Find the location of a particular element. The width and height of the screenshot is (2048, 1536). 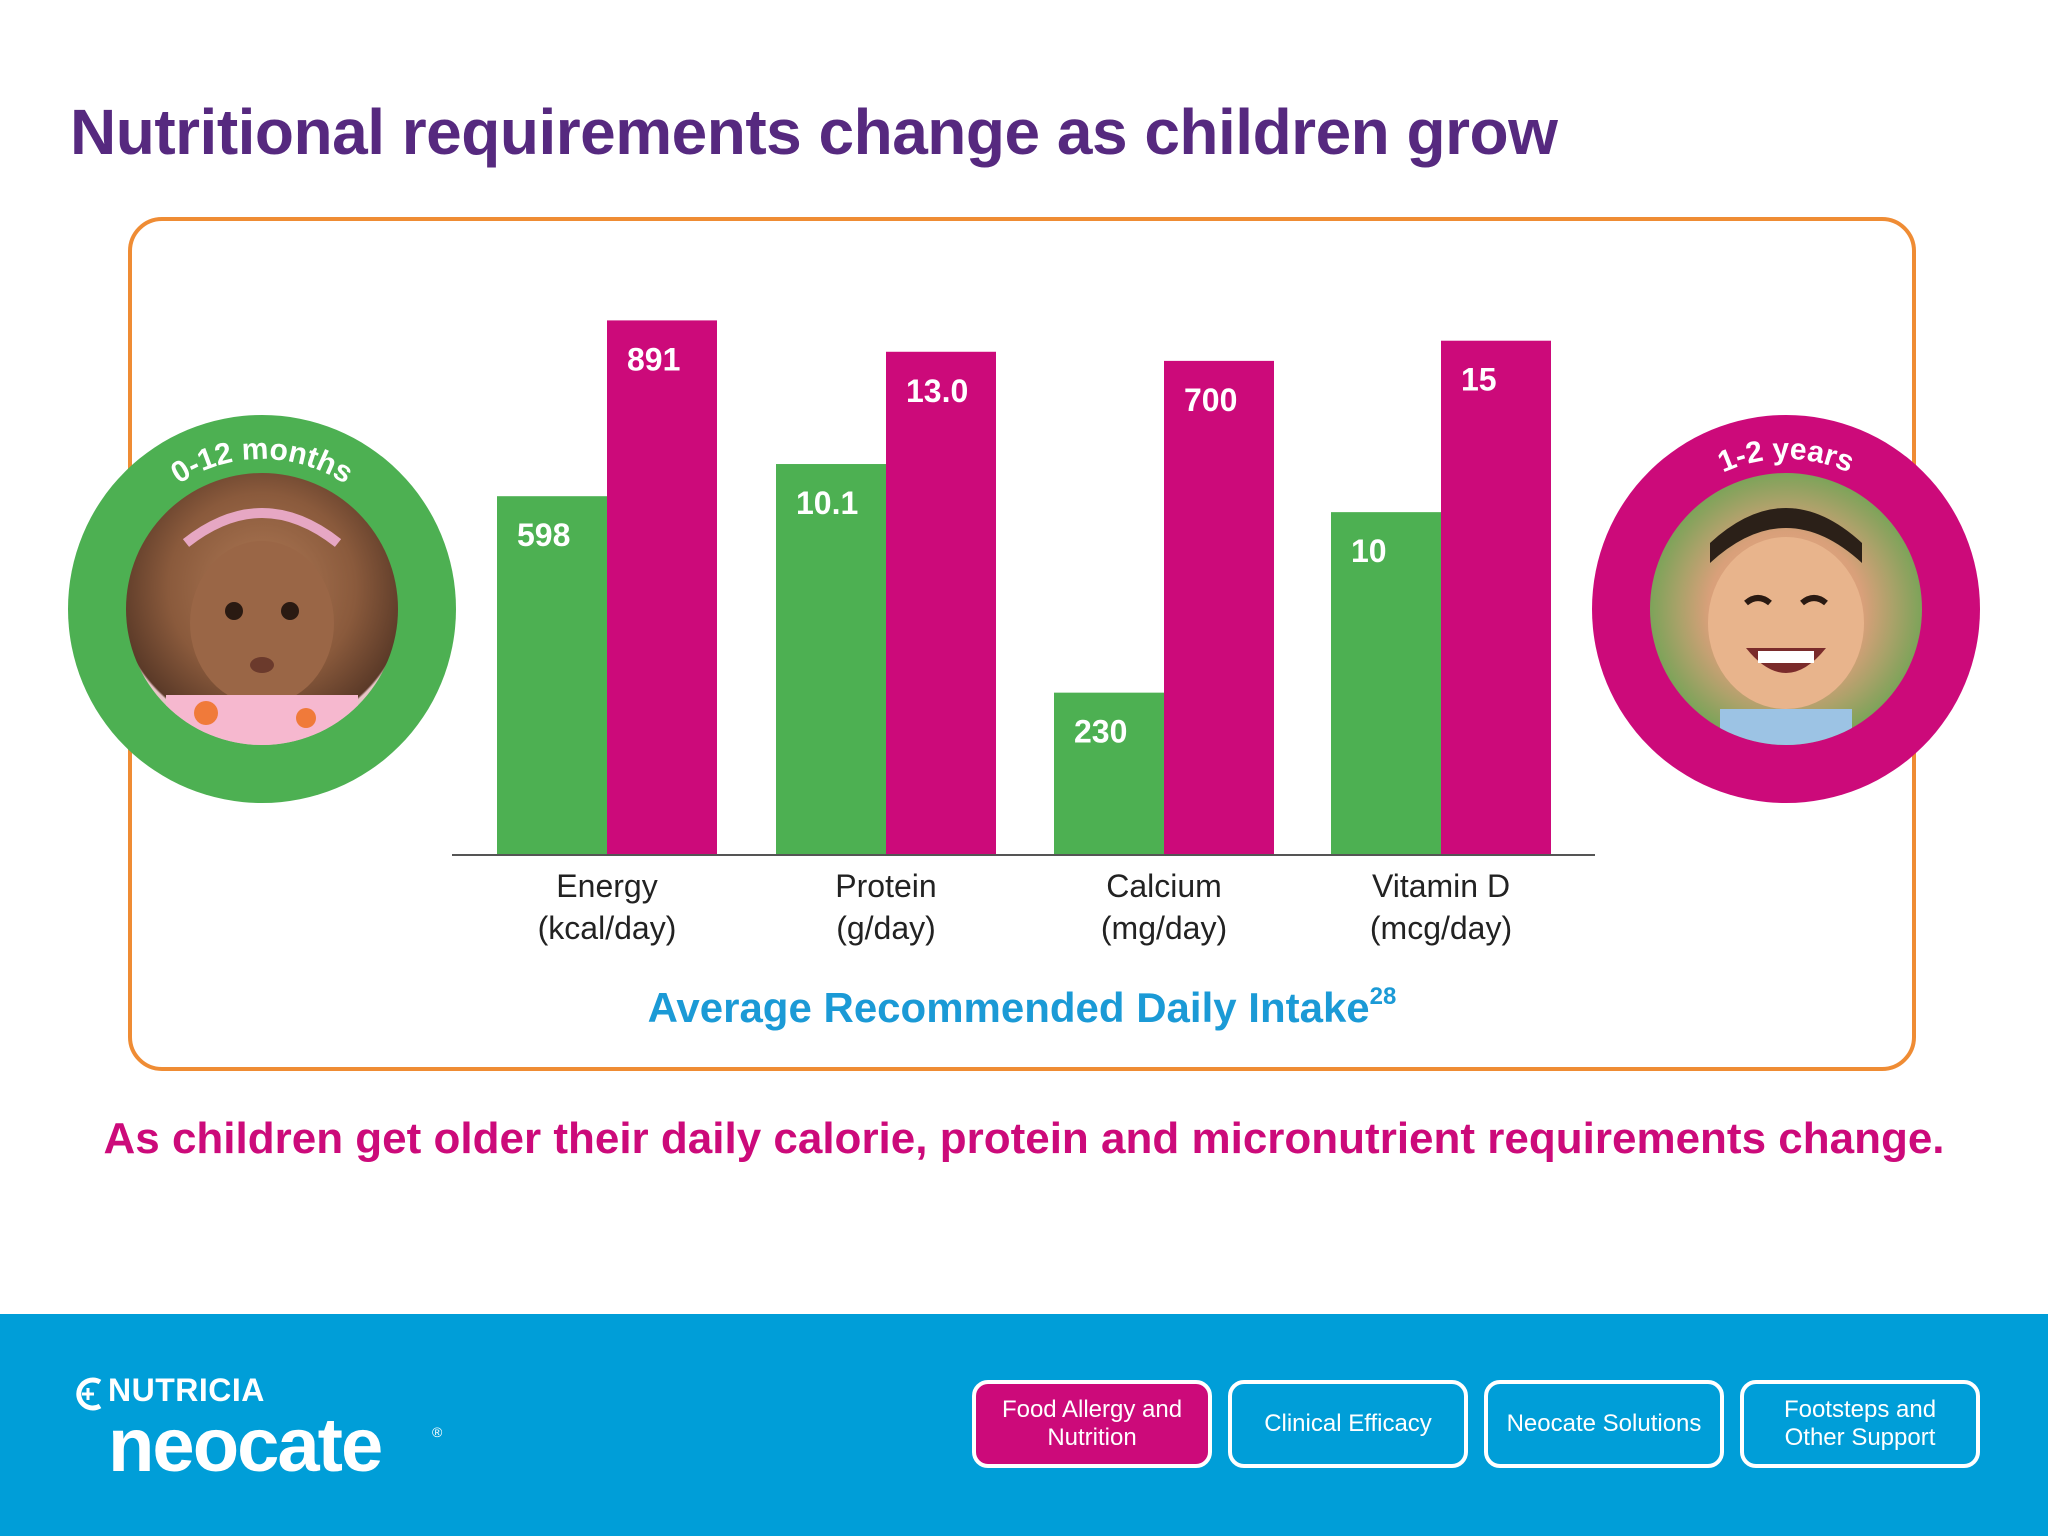

product-name: neocate is located at coordinates (245, 1445).